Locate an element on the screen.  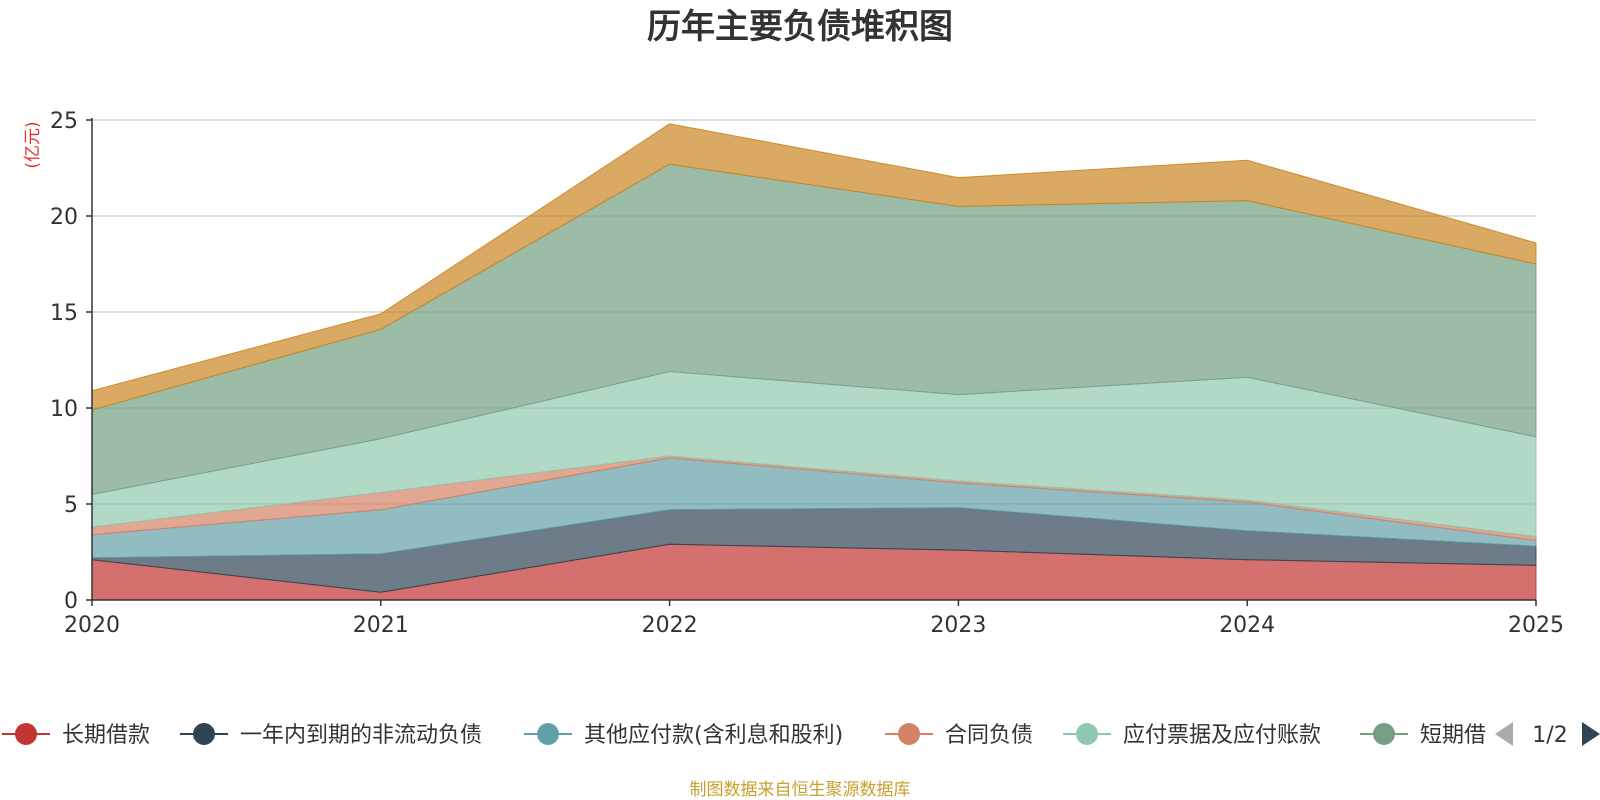
y-axis-unit: (亿元) is located at coordinates (33, 144).